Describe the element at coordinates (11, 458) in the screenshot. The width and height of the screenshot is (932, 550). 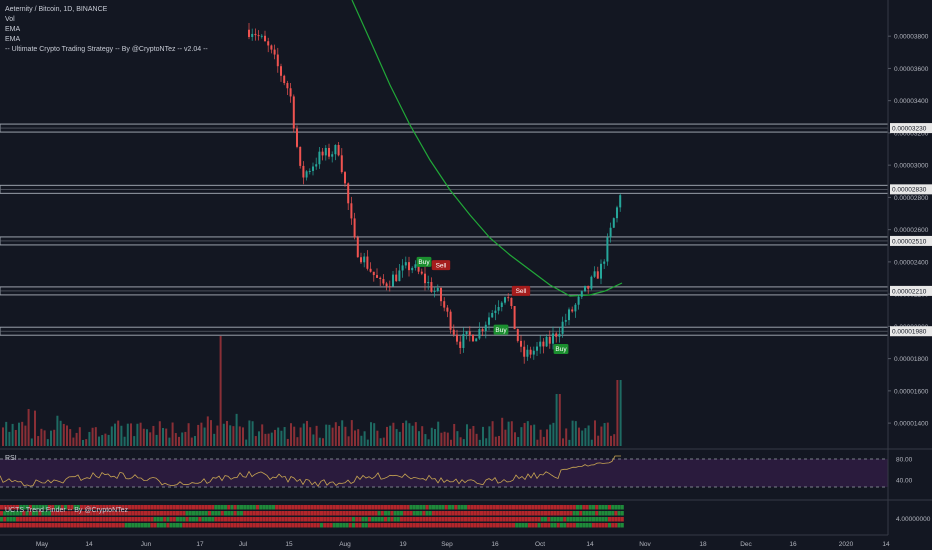
I see `rsi-pane-title: RSI` at that location.